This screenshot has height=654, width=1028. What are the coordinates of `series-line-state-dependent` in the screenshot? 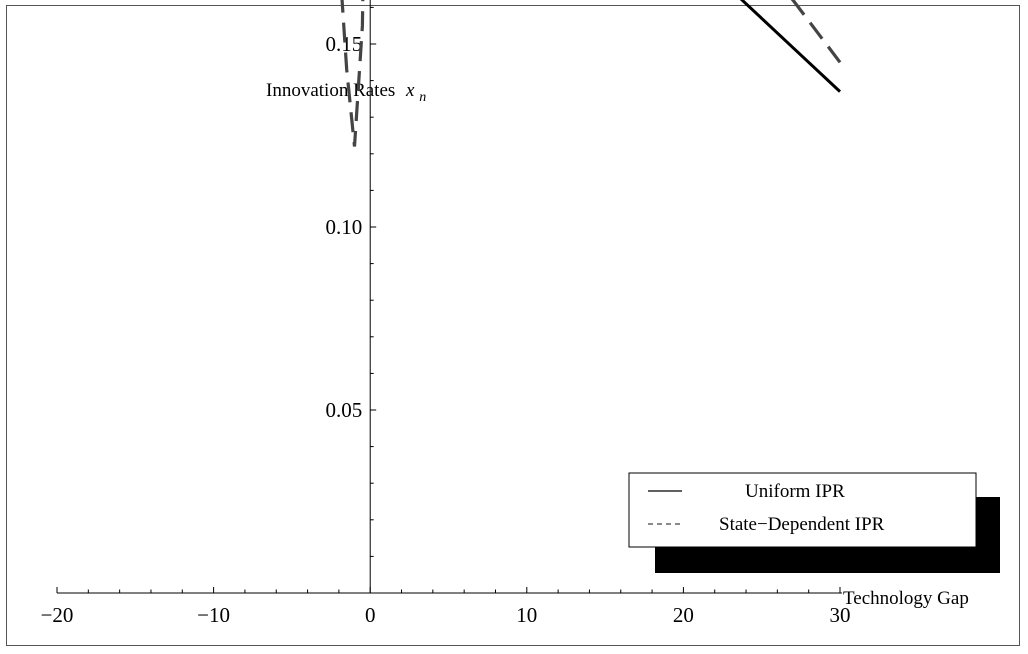 It's located at (591, 73).